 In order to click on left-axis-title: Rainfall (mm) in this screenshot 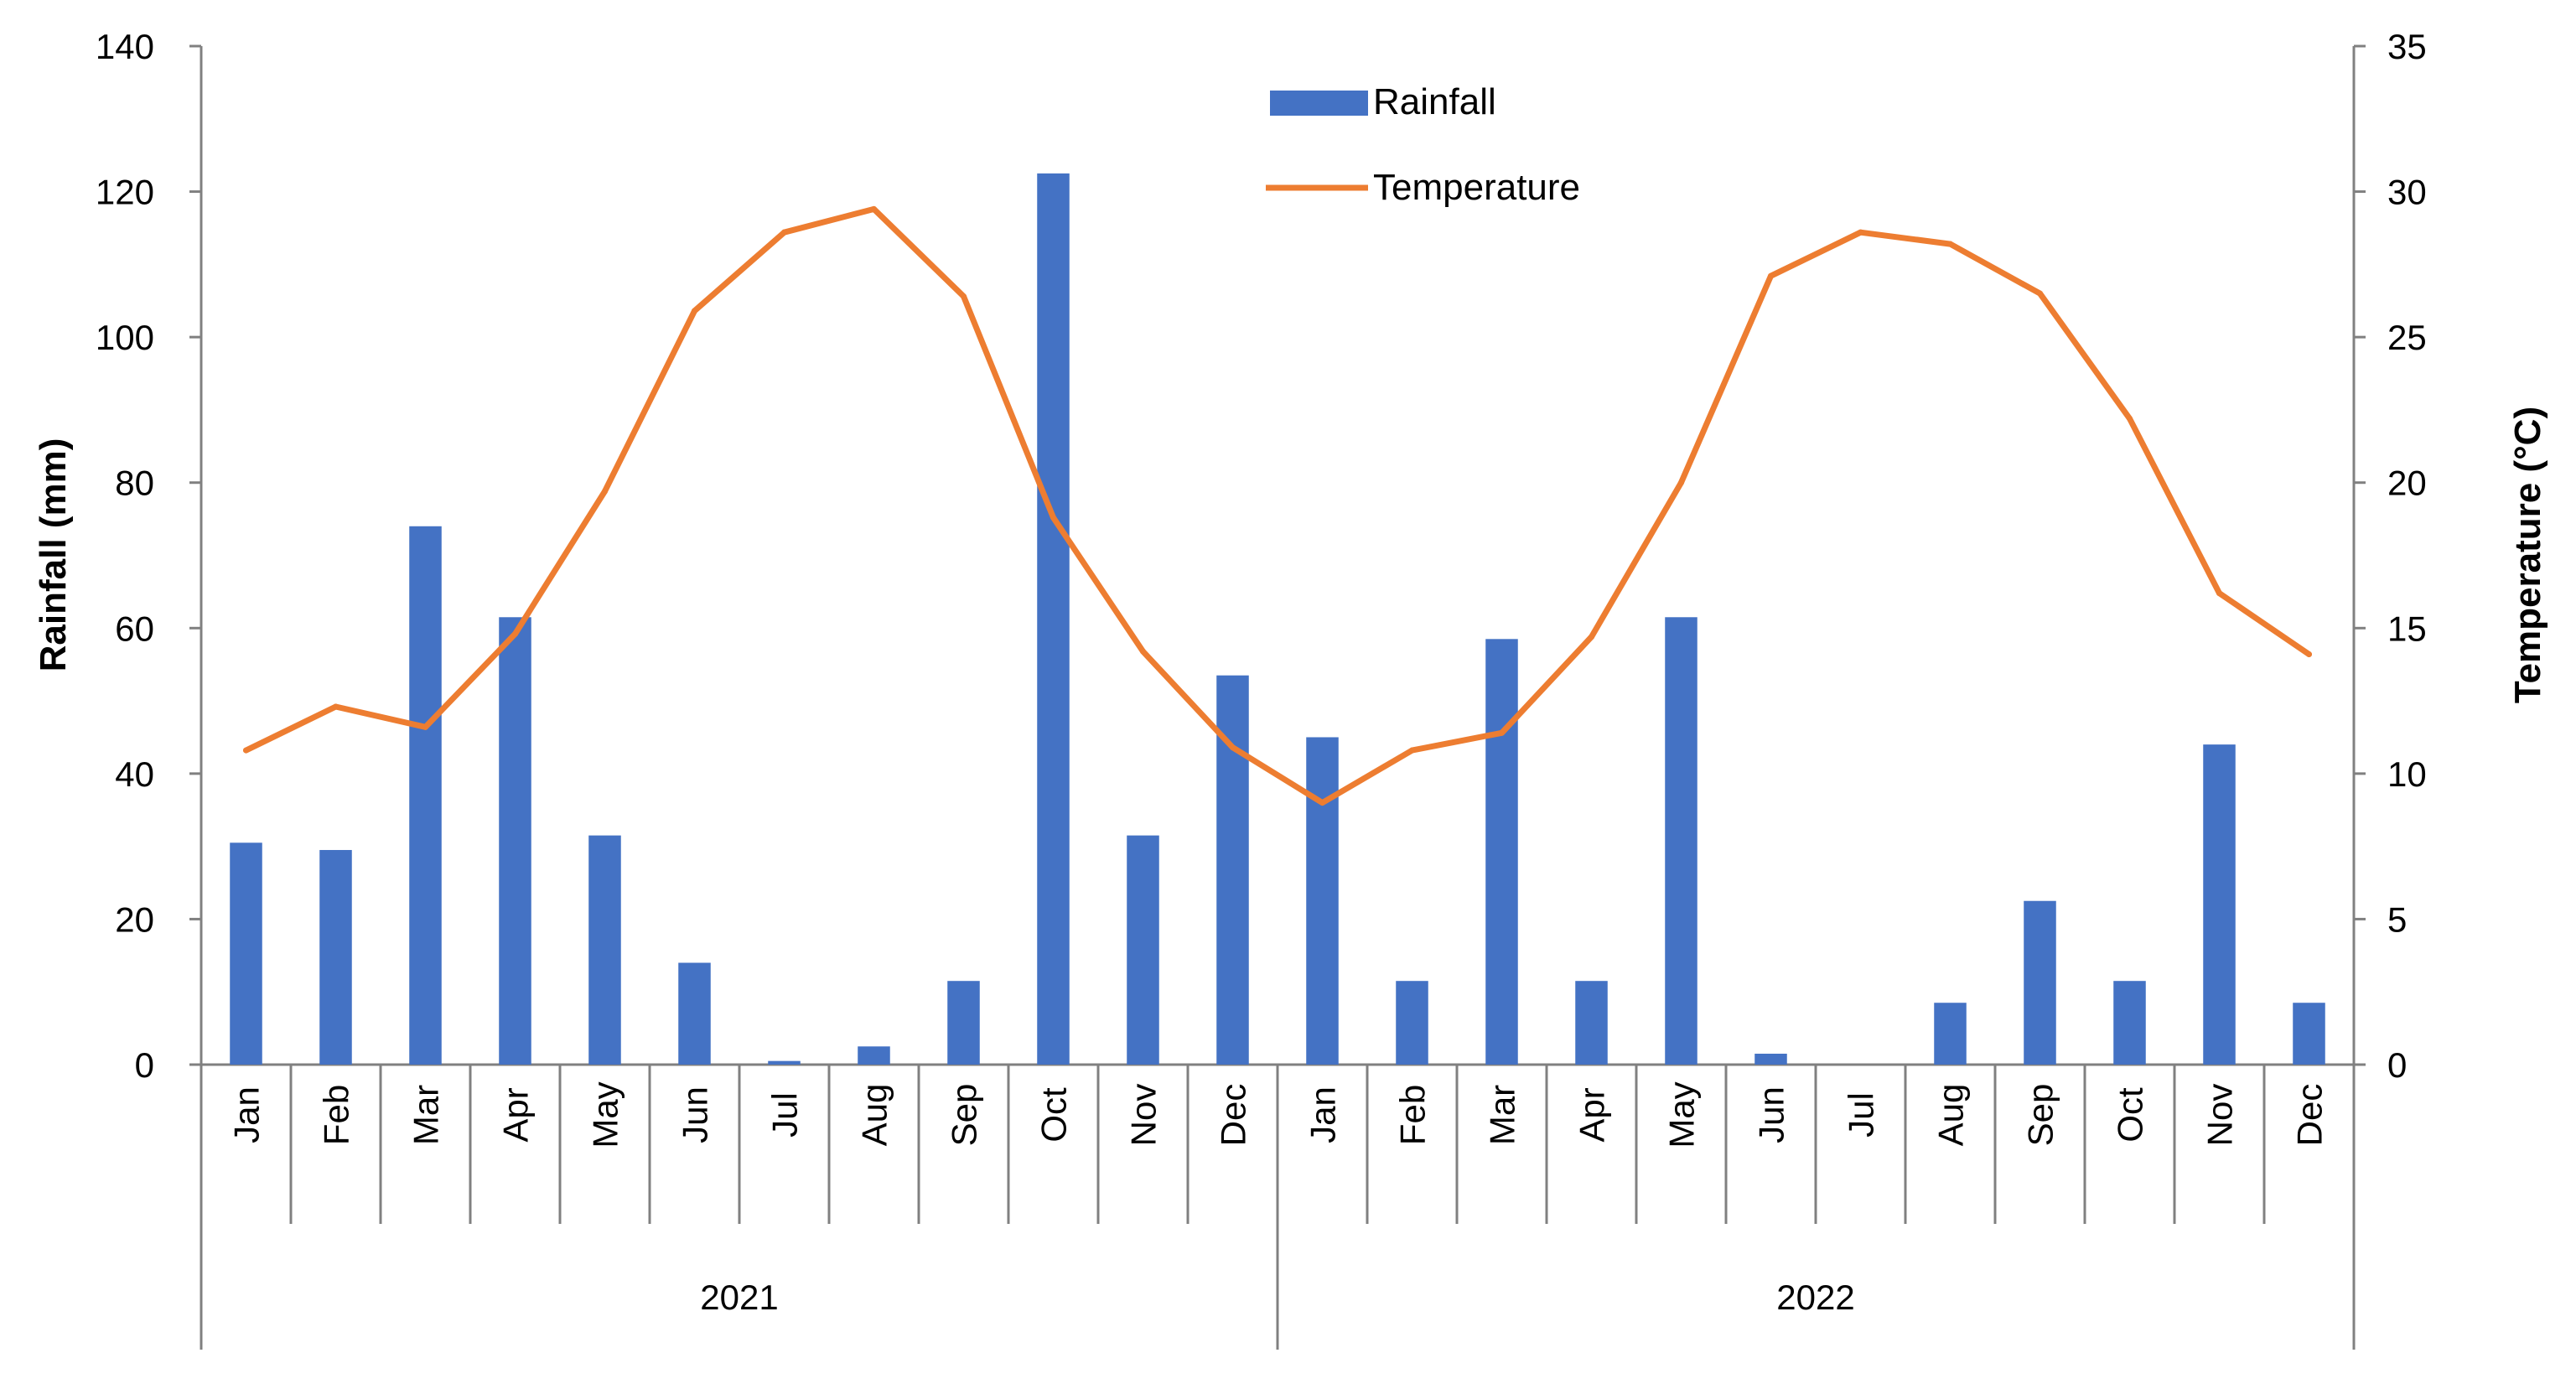, I will do `click(53, 555)`.